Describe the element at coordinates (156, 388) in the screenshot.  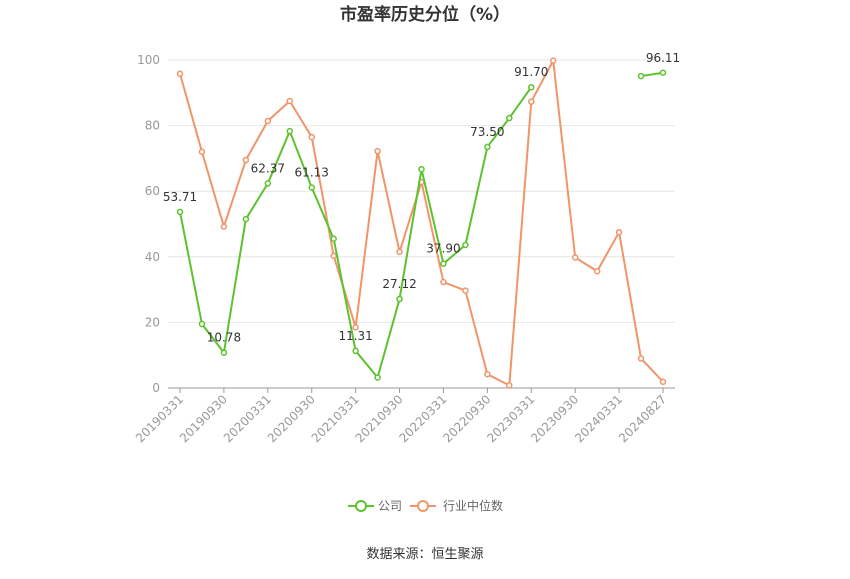
I see `y-tick-label: 0` at that location.